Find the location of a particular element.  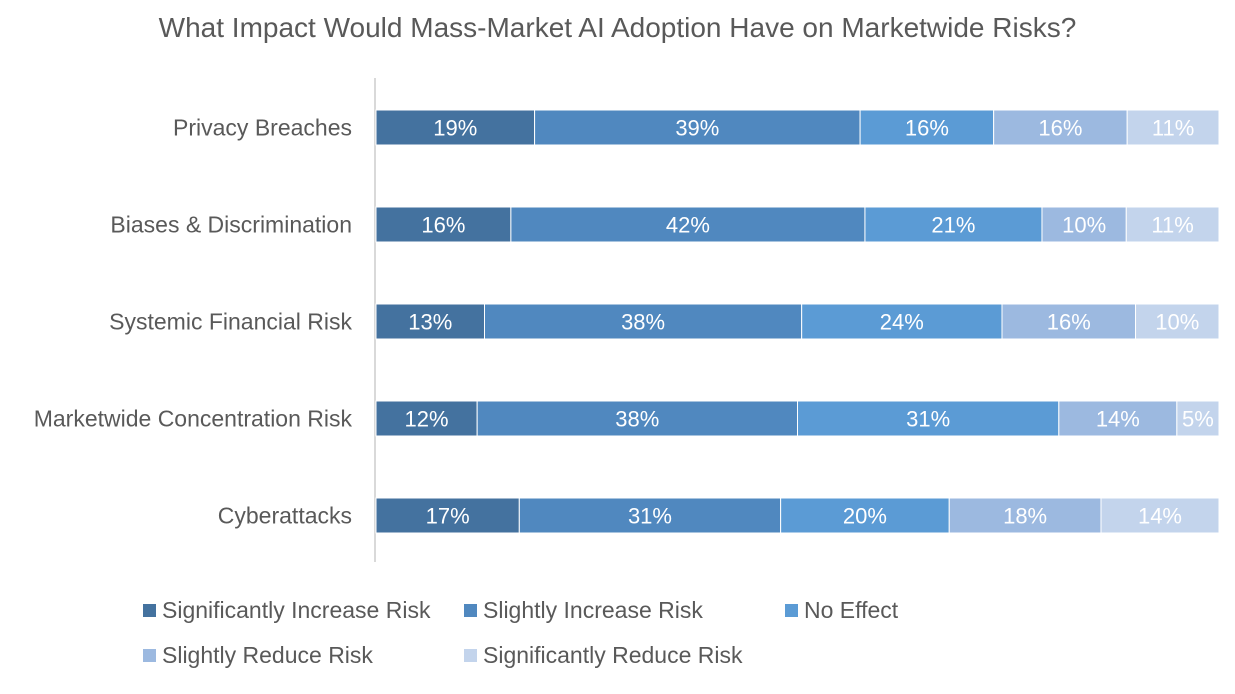

data-label-biases-discrimination-no-effect: 21% is located at coordinates (953, 225).